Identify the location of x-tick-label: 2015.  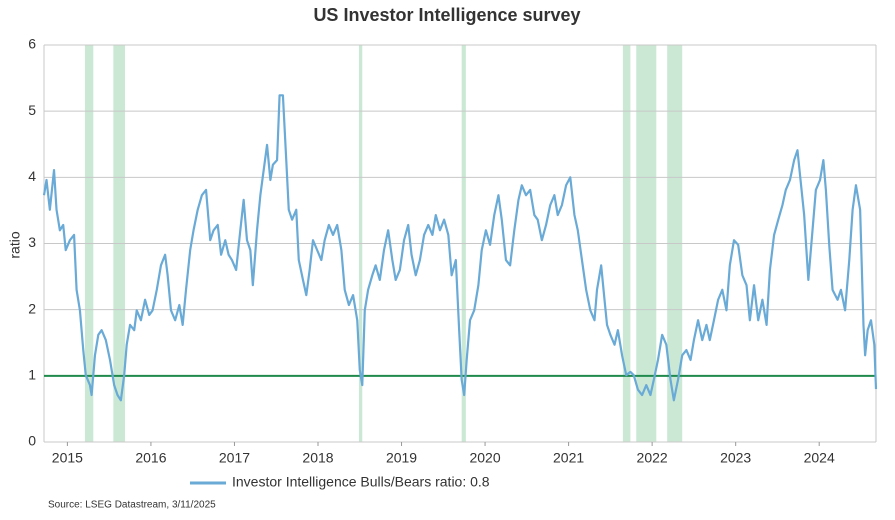
(67, 458).